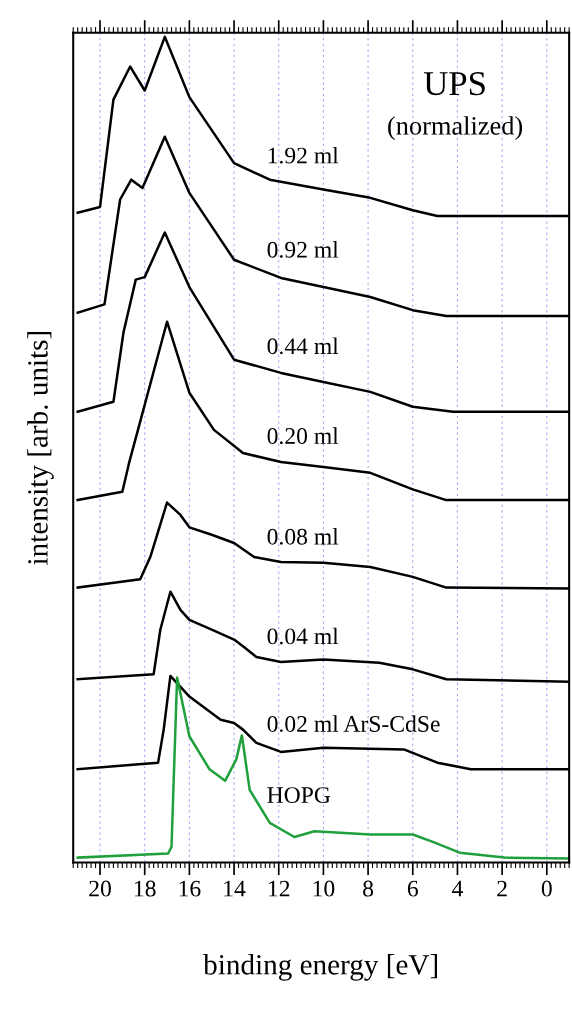 The height and width of the screenshot is (1022, 572). I want to click on series-label: 0.20 ml, so click(303, 436).